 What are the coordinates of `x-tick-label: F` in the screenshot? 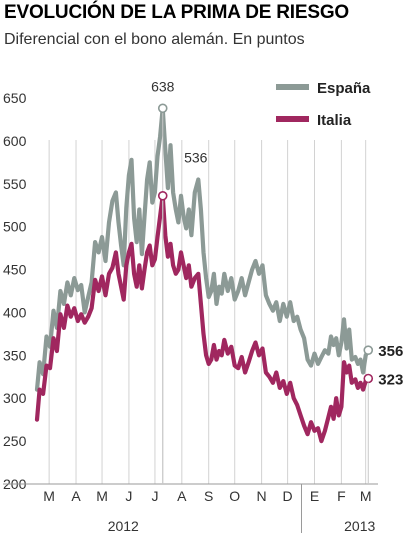 It's located at (341, 496).